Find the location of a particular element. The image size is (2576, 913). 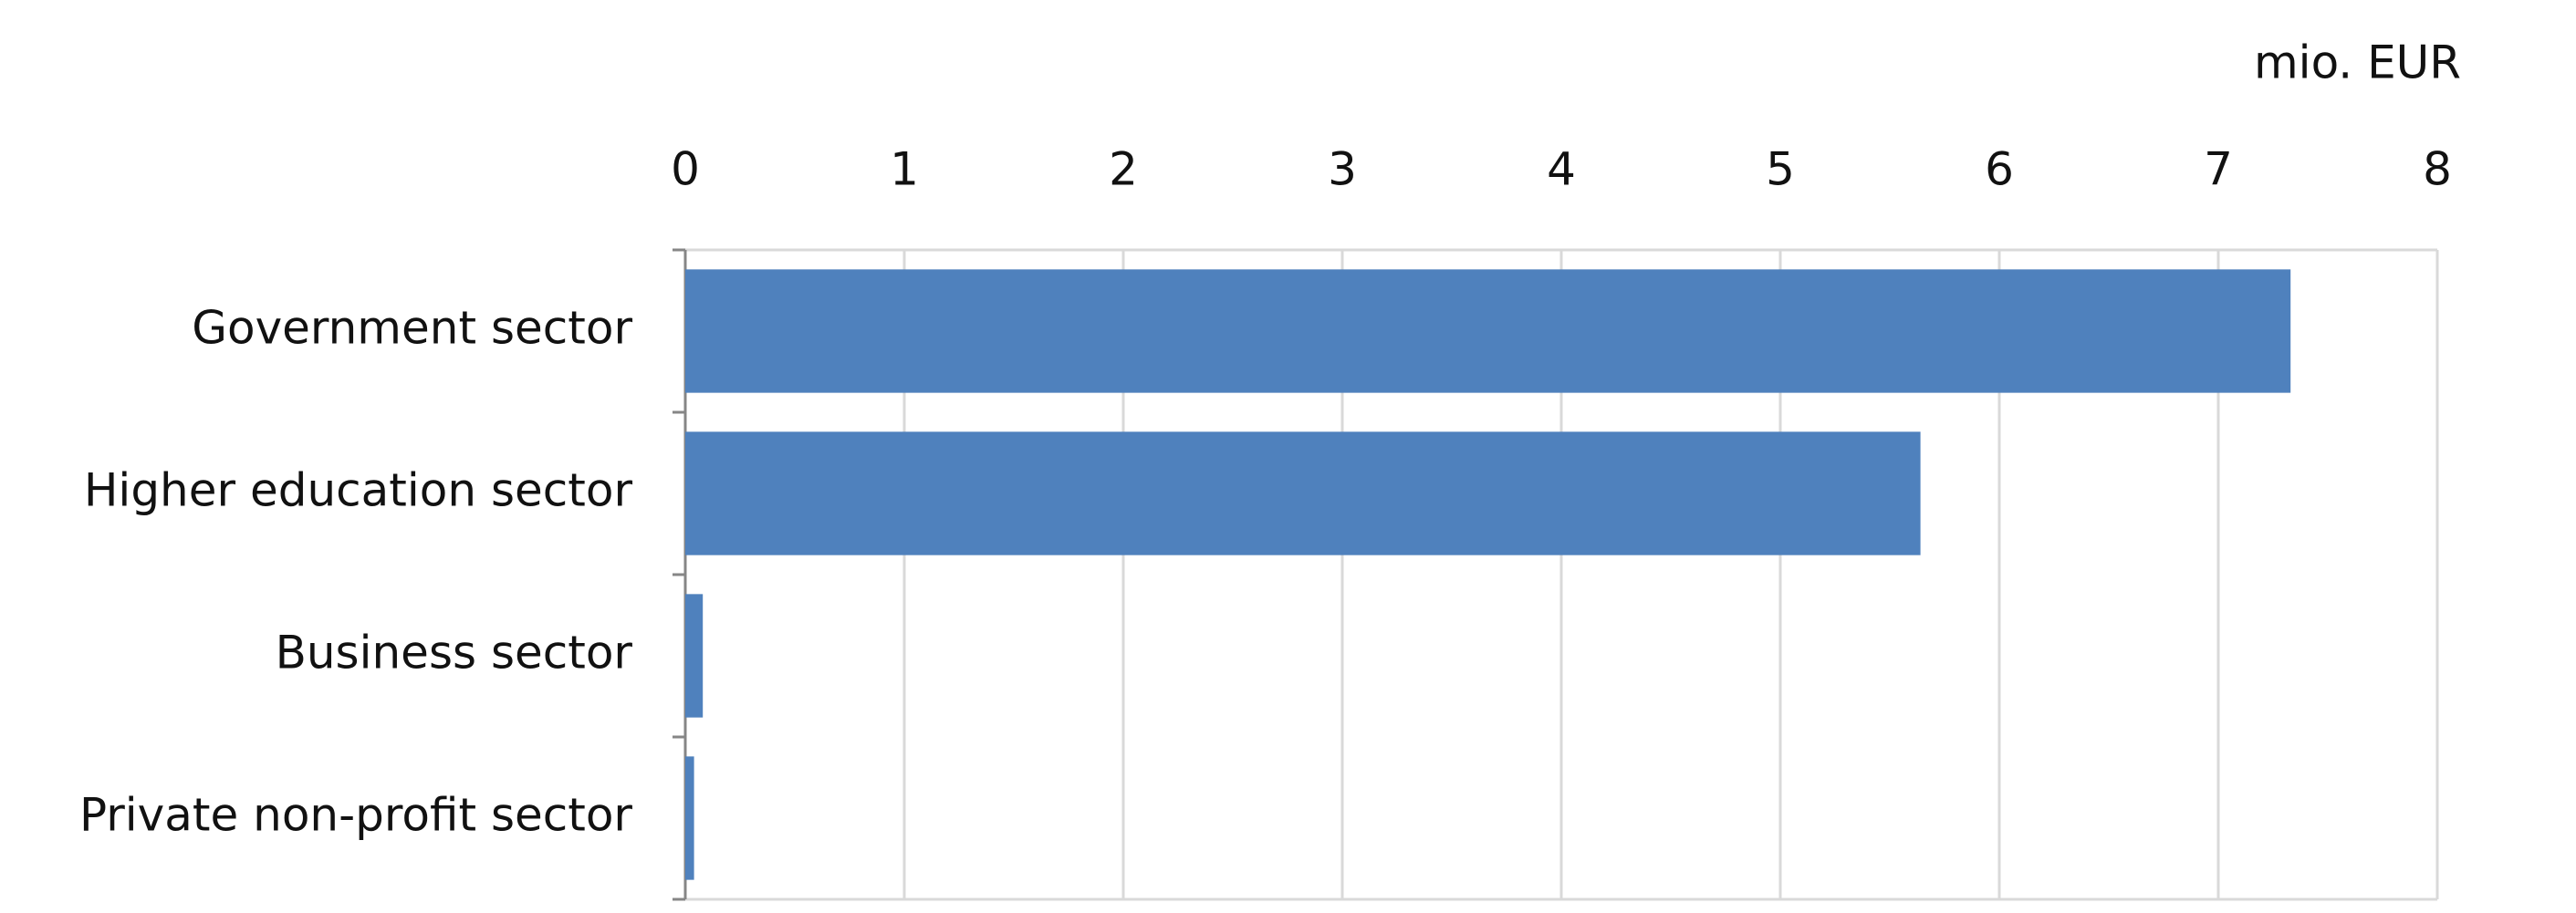

x-axis-label: mio. EUR is located at coordinates (2357, 63).